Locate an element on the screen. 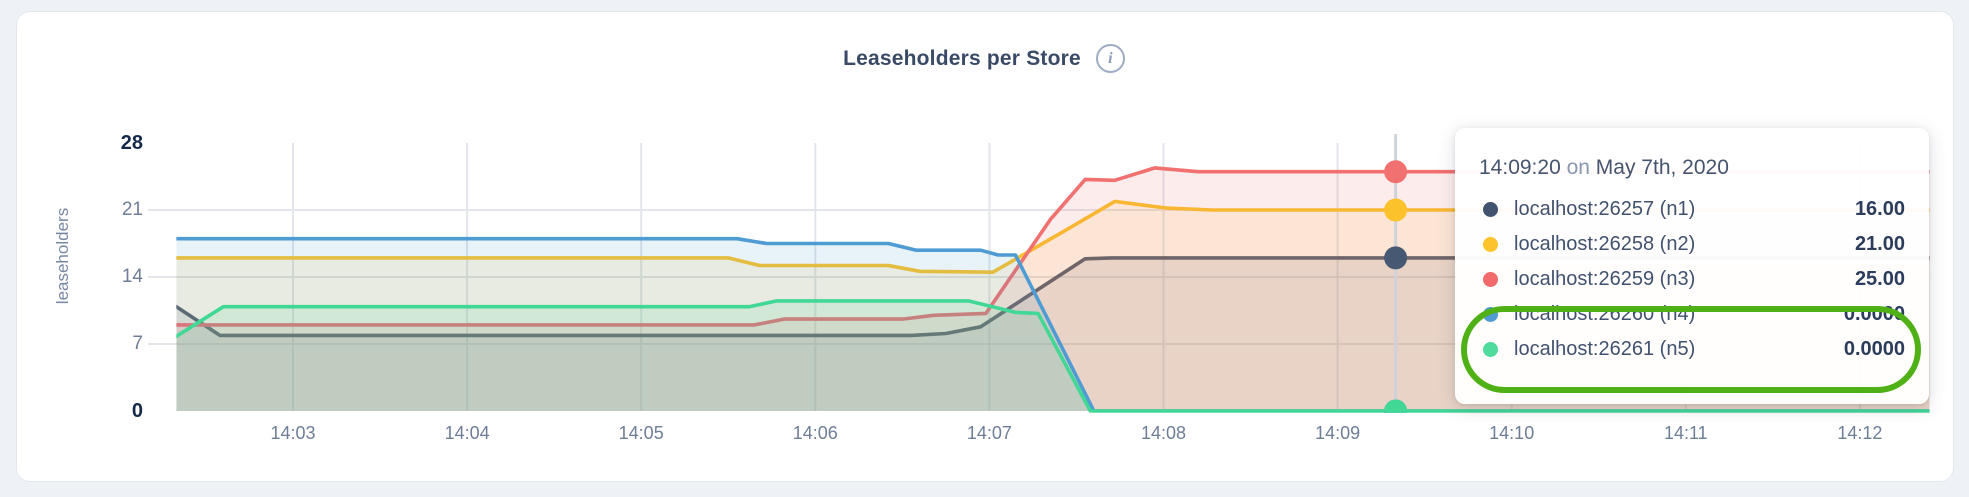 This screenshot has width=1969, height=497. series-label: localhost:26260 (n4) is located at coordinates (1605, 314).